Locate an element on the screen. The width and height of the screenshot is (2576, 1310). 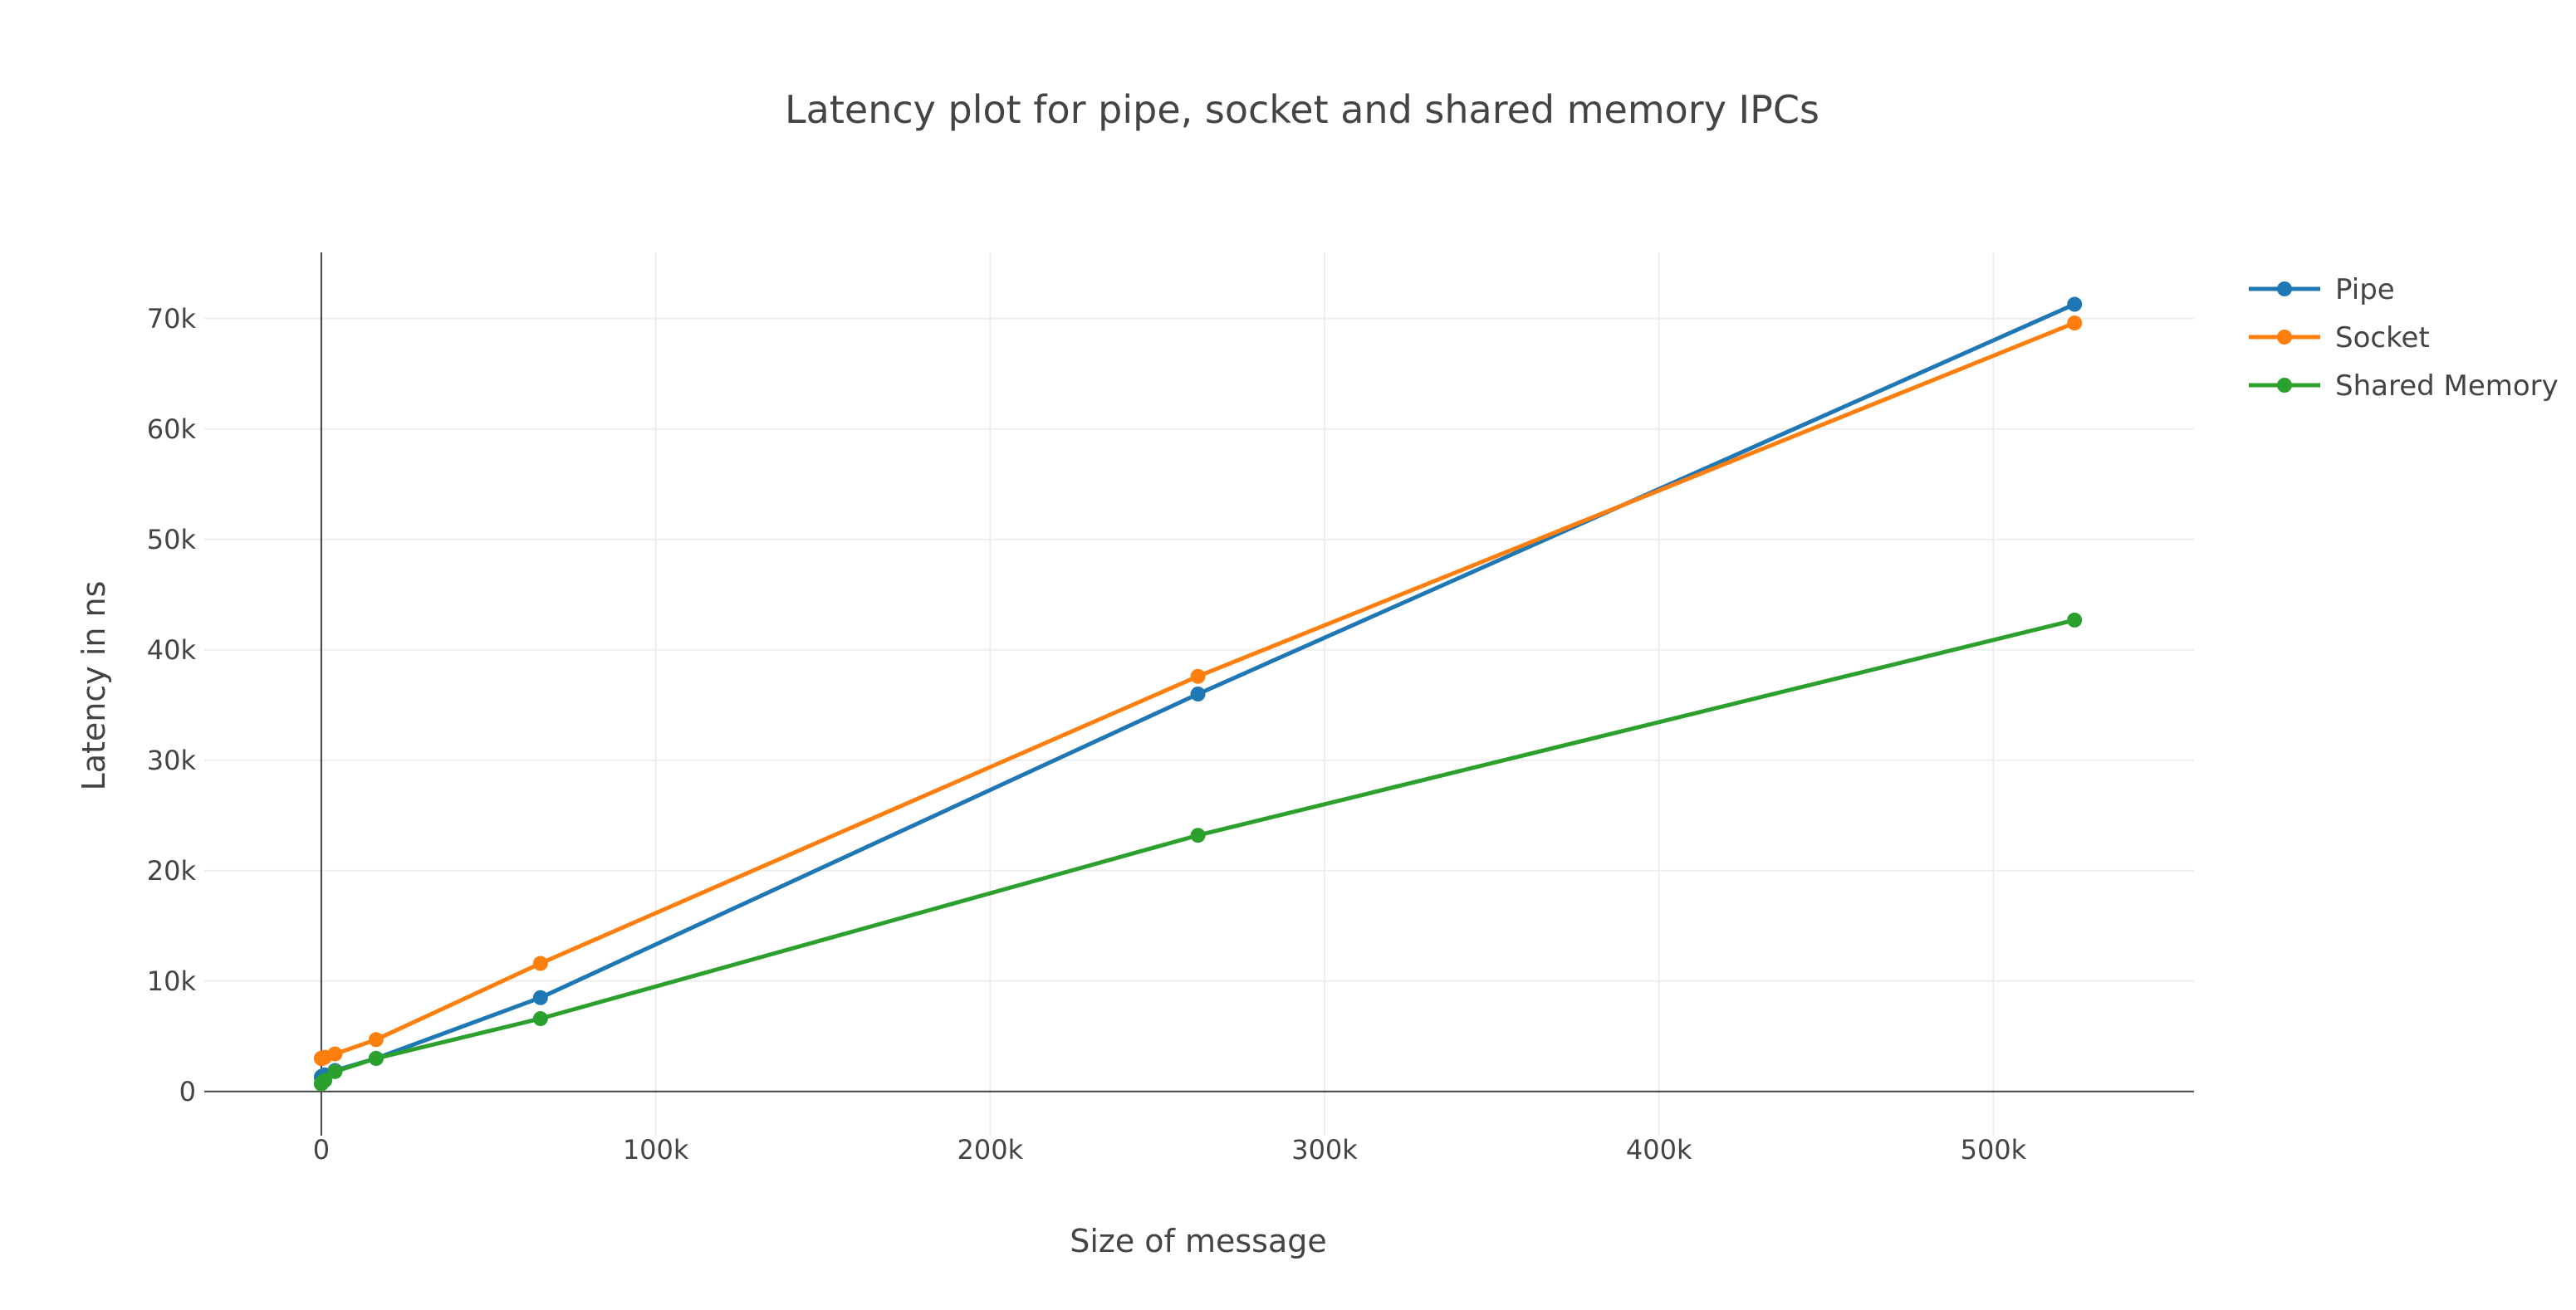
x-axis-label: Size of message is located at coordinates (1198, 1241).